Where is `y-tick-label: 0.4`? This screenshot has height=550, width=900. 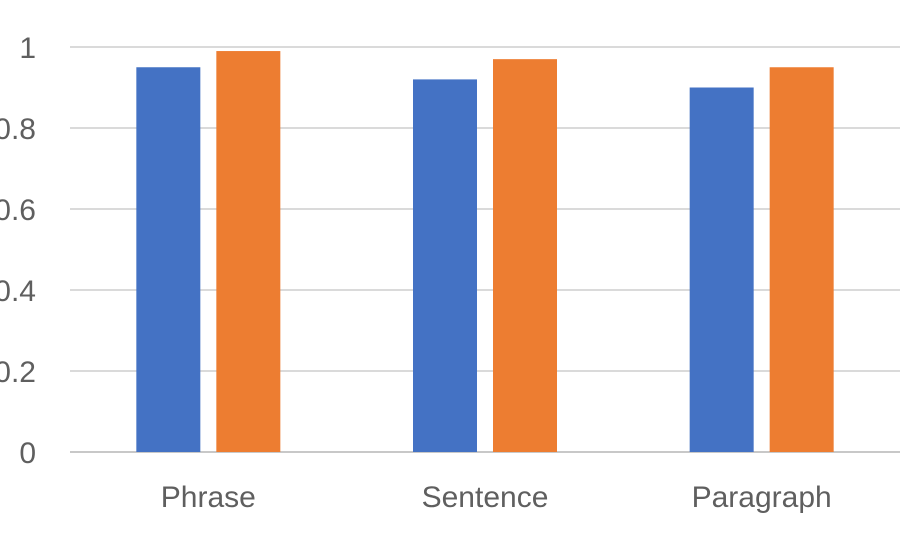 y-tick-label: 0.4 is located at coordinates (18, 291).